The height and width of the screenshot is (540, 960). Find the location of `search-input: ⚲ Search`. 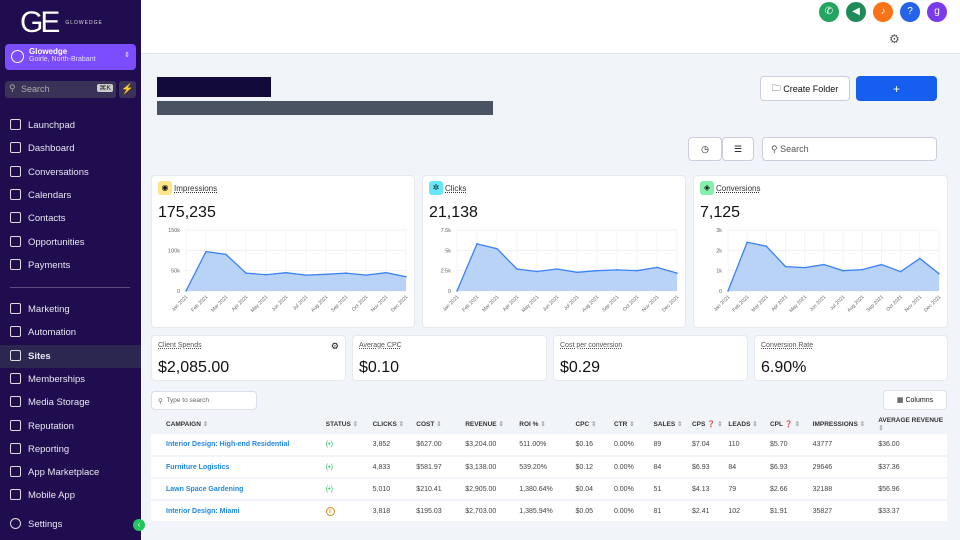

search-input: ⚲ Search is located at coordinates (849, 149).